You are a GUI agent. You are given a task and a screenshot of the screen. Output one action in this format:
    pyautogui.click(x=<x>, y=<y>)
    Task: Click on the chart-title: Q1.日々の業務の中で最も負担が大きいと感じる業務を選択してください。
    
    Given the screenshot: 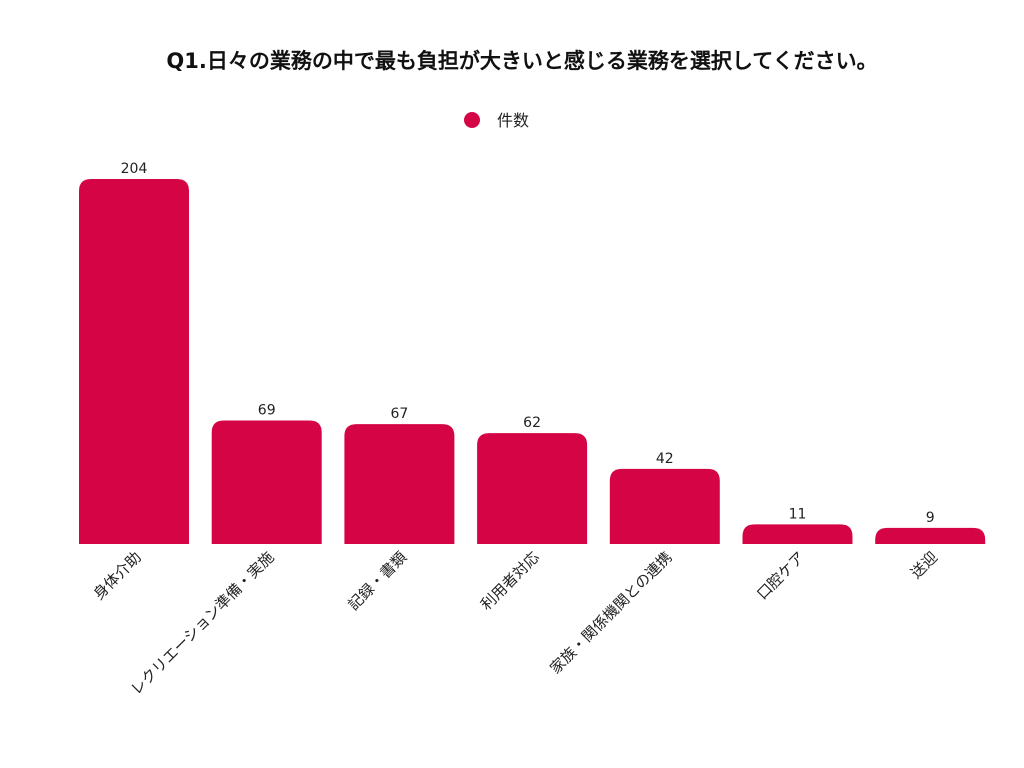 What is the action you would take?
    pyautogui.click(x=521, y=61)
    